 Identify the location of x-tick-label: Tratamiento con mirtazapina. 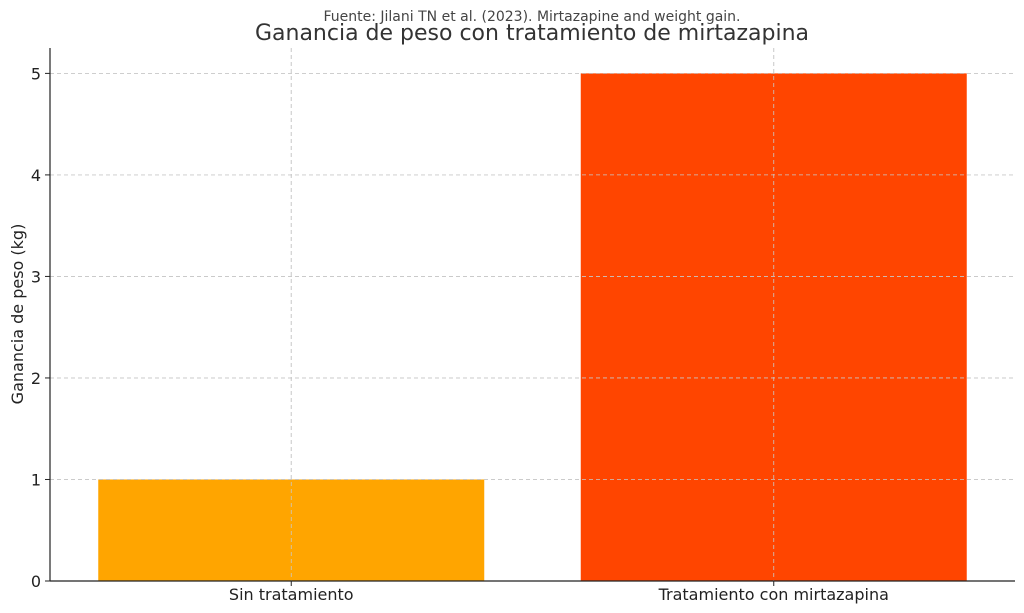
(773, 594).